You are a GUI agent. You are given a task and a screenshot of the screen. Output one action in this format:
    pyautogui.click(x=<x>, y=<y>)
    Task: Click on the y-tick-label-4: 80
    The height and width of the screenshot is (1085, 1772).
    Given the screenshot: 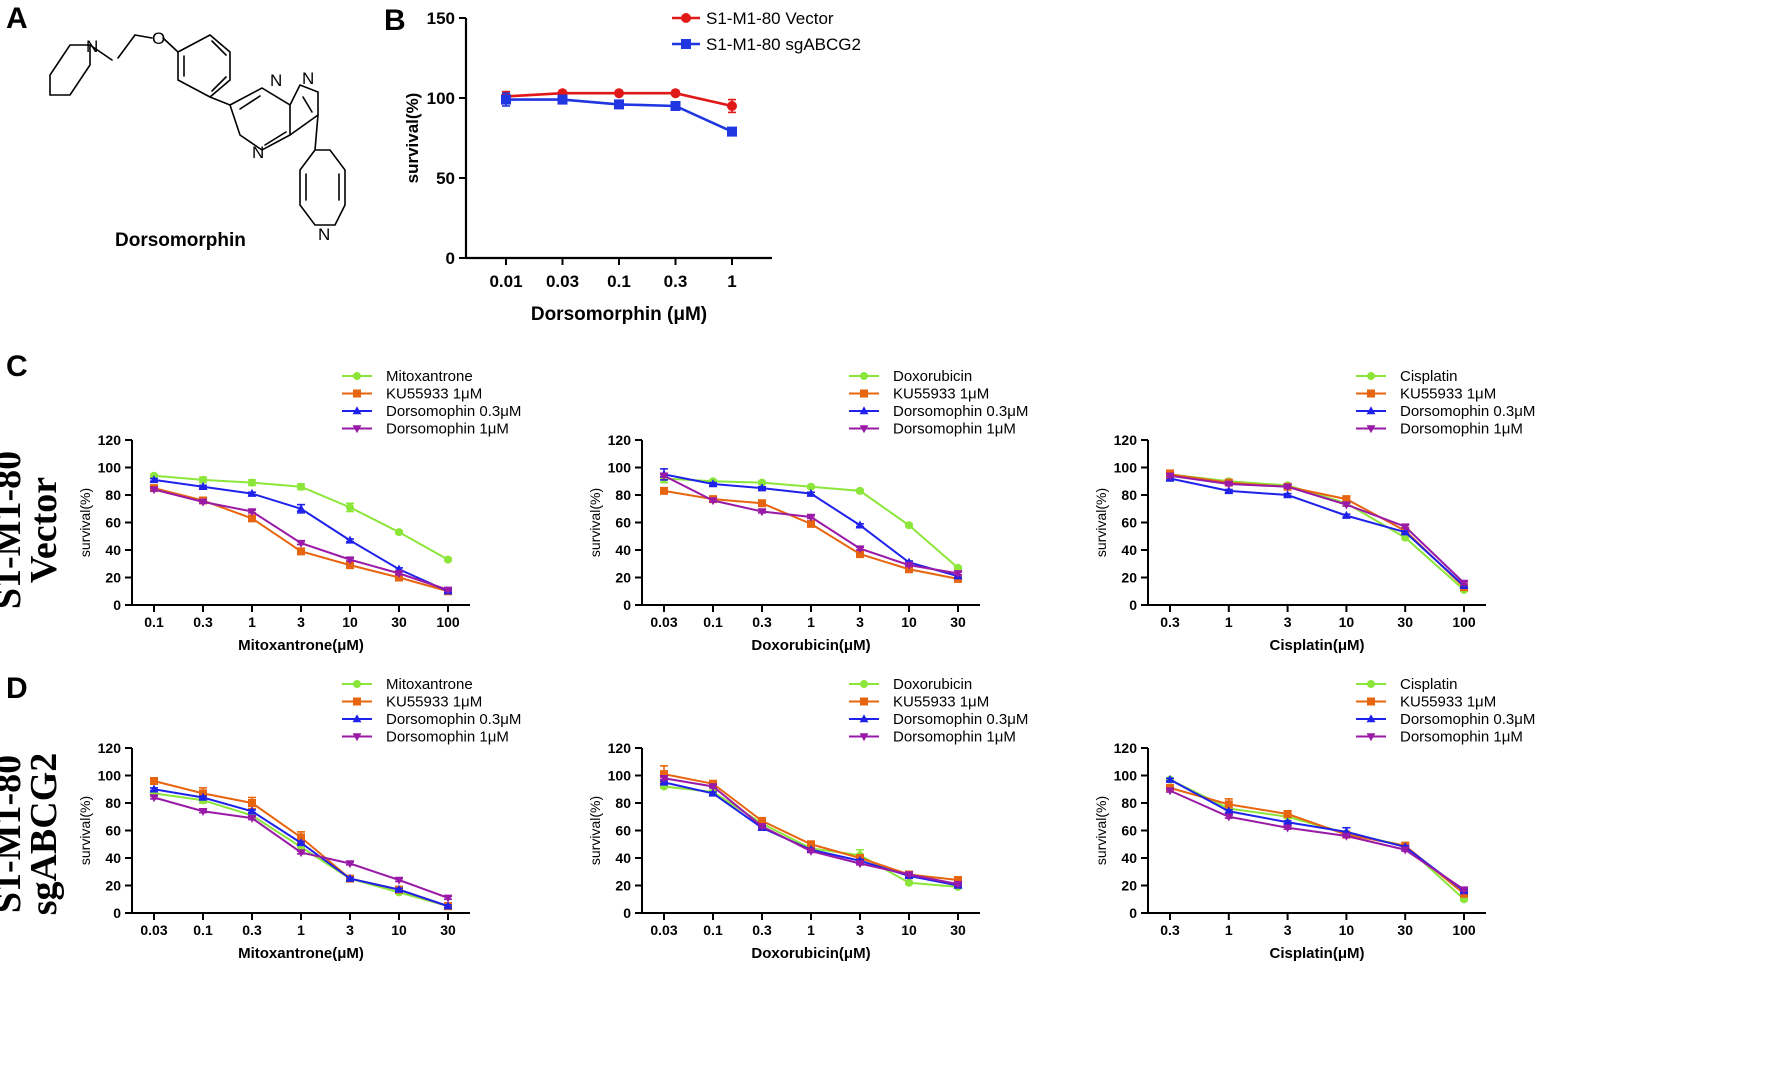 What is the action you would take?
    pyautogui.click(x=623, y=803)
    